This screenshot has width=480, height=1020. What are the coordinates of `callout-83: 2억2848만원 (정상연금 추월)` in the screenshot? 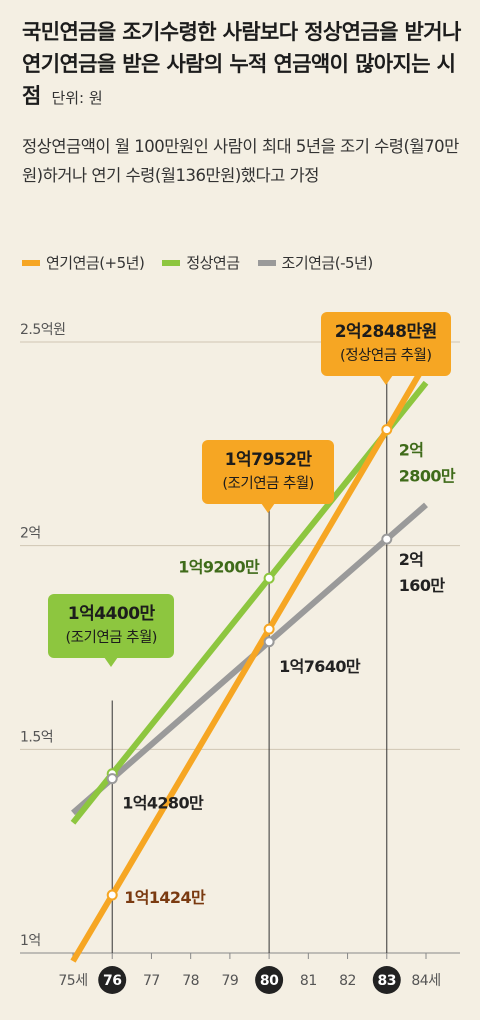 It's located at (385, 348).